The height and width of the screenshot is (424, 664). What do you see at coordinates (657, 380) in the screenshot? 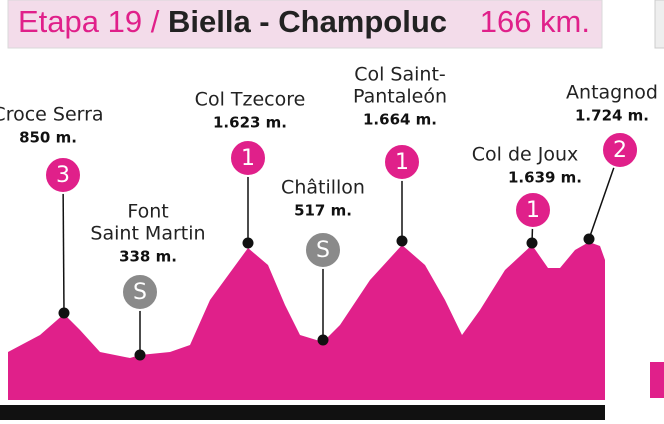
I see `next-profile` at bounding box center [657, 380].